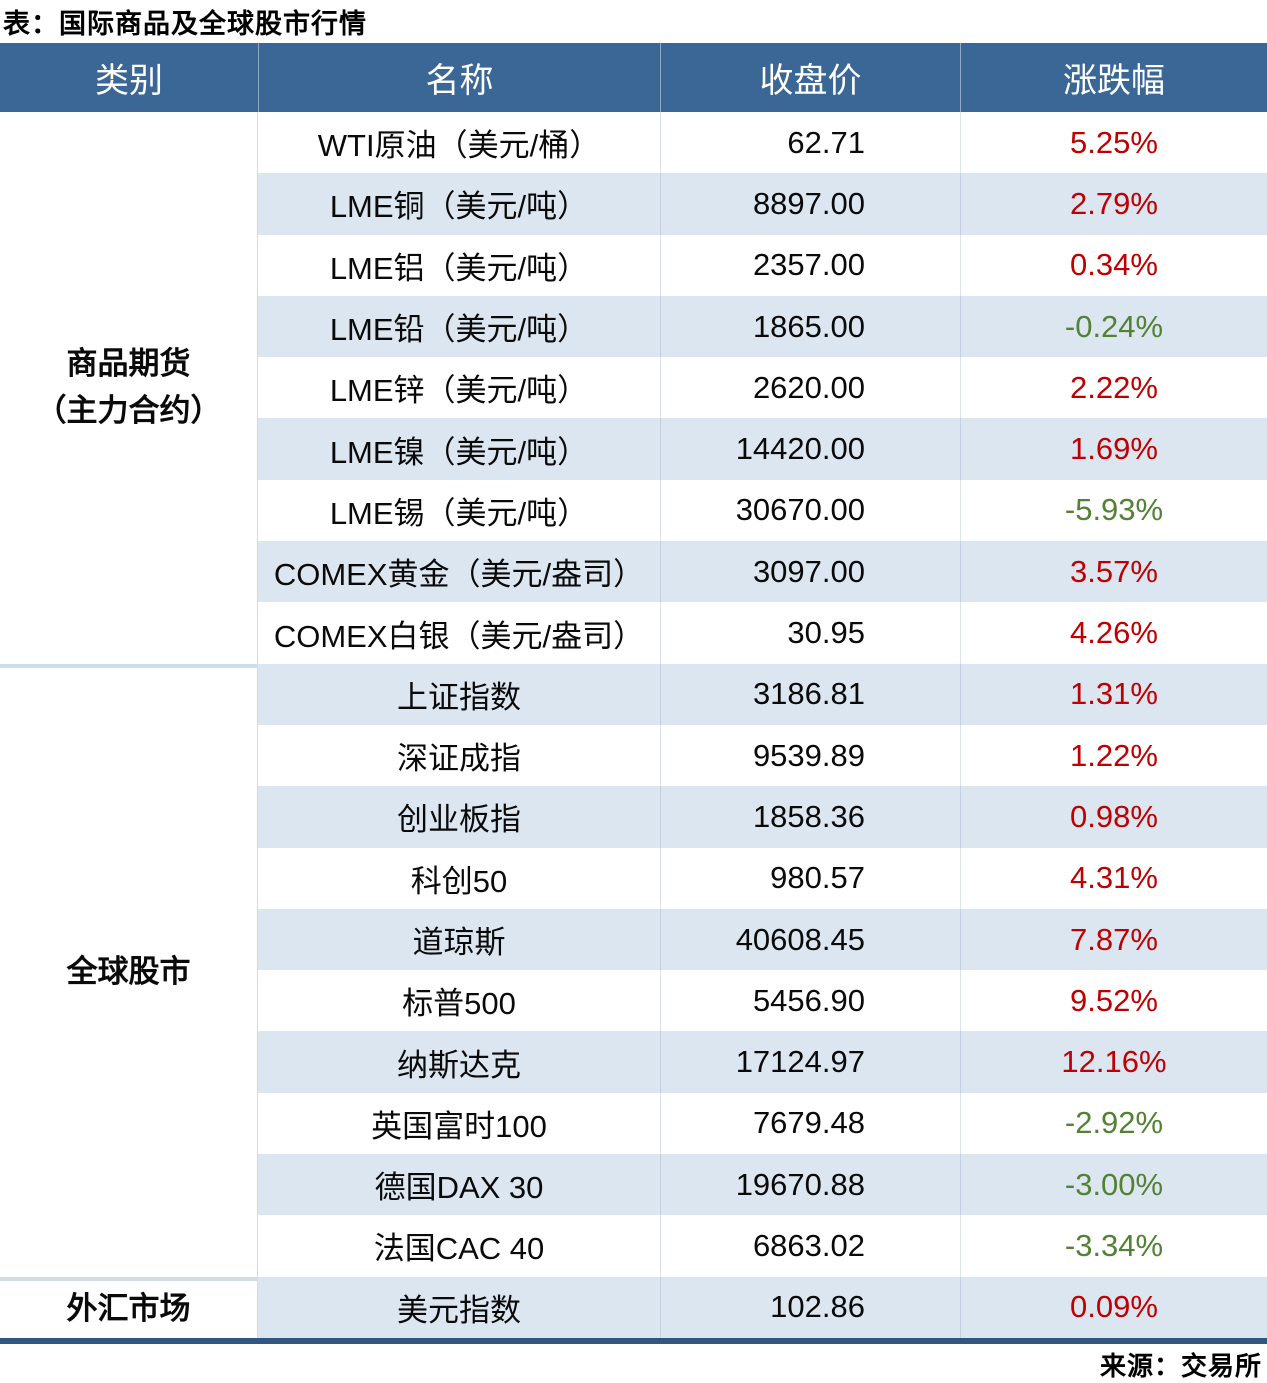 This screenshot has height=1383, width=1267. I want to click on change-cell: 5.25%, so click(1113, 143).